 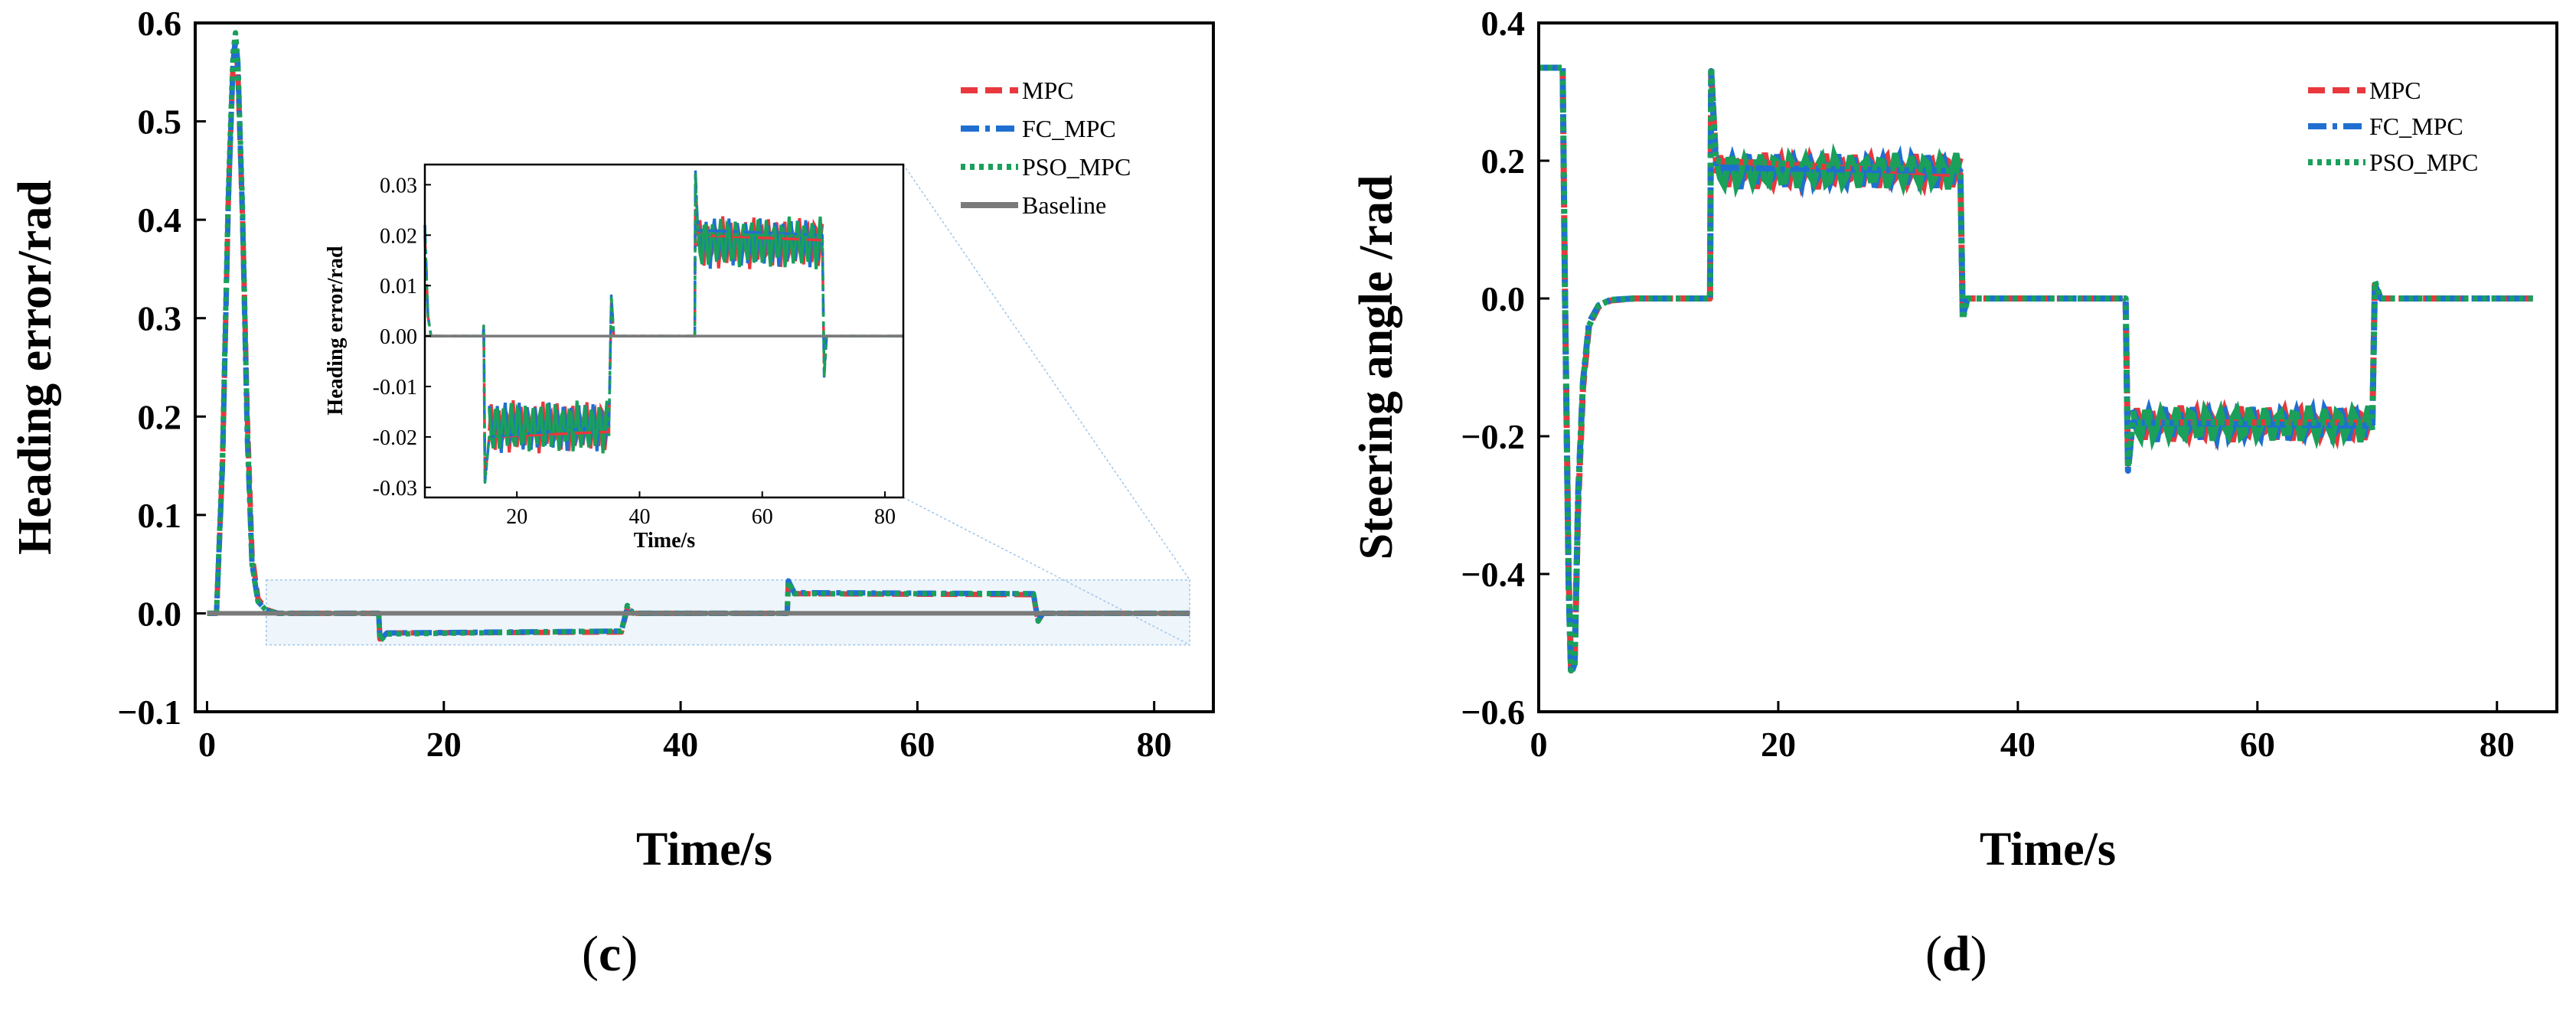 What do you see at coordinates (1046, 571) in the screenshot?
I see `zoom-connector-bottom` at bounding box center [1046, 571].